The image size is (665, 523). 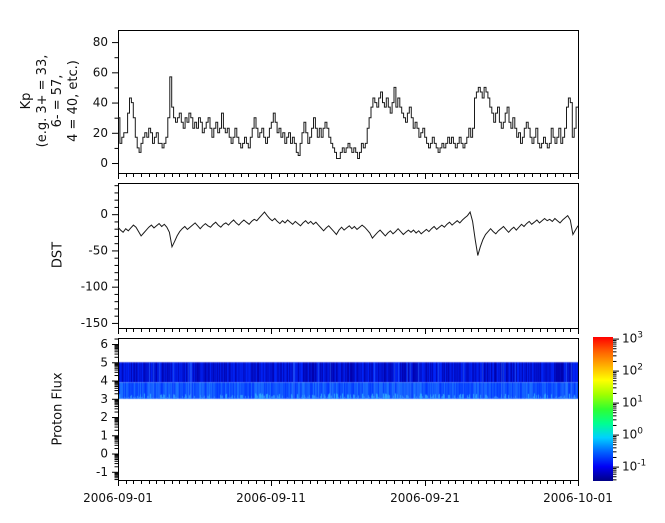 What do you see at coordinates (632, 338) in the screenshot?
I see `colorbar-tick-label: 10³` at bounding box center [632, 338].